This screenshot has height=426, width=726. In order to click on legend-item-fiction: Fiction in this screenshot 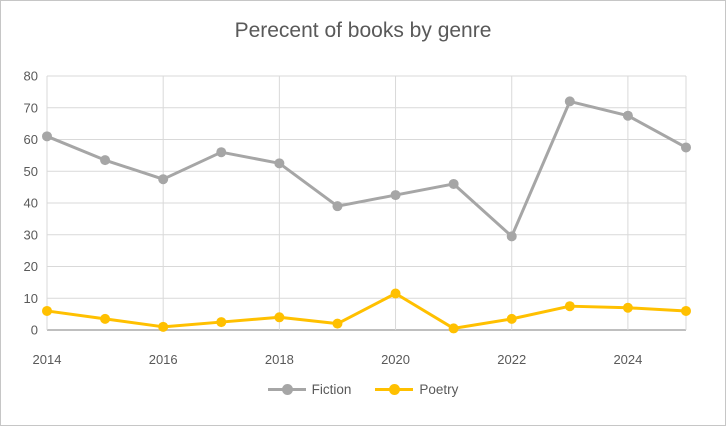, I will do `click(309, 389)`.